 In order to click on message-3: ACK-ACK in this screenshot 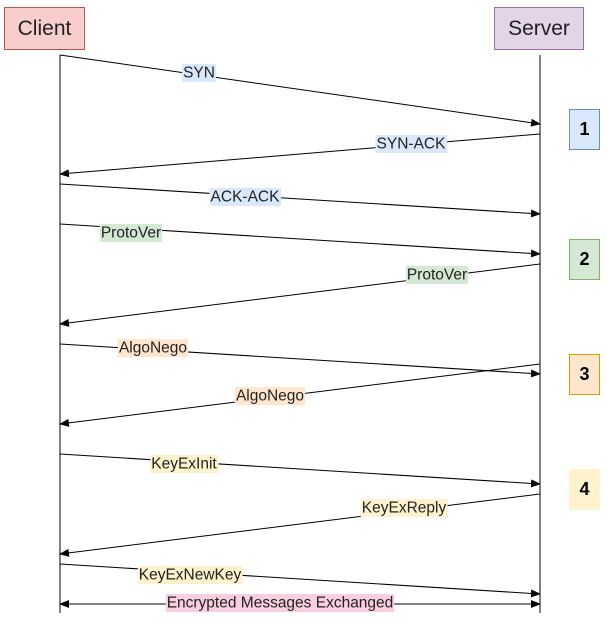, I will do `click(300, 200)`.